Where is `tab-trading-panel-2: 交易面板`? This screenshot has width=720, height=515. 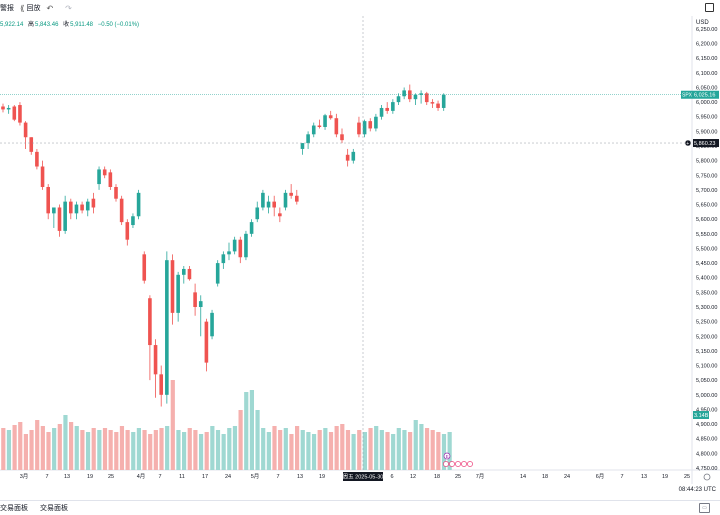 tab-trading-panel-2: 交易面板 is located at coordinates (54, 508).